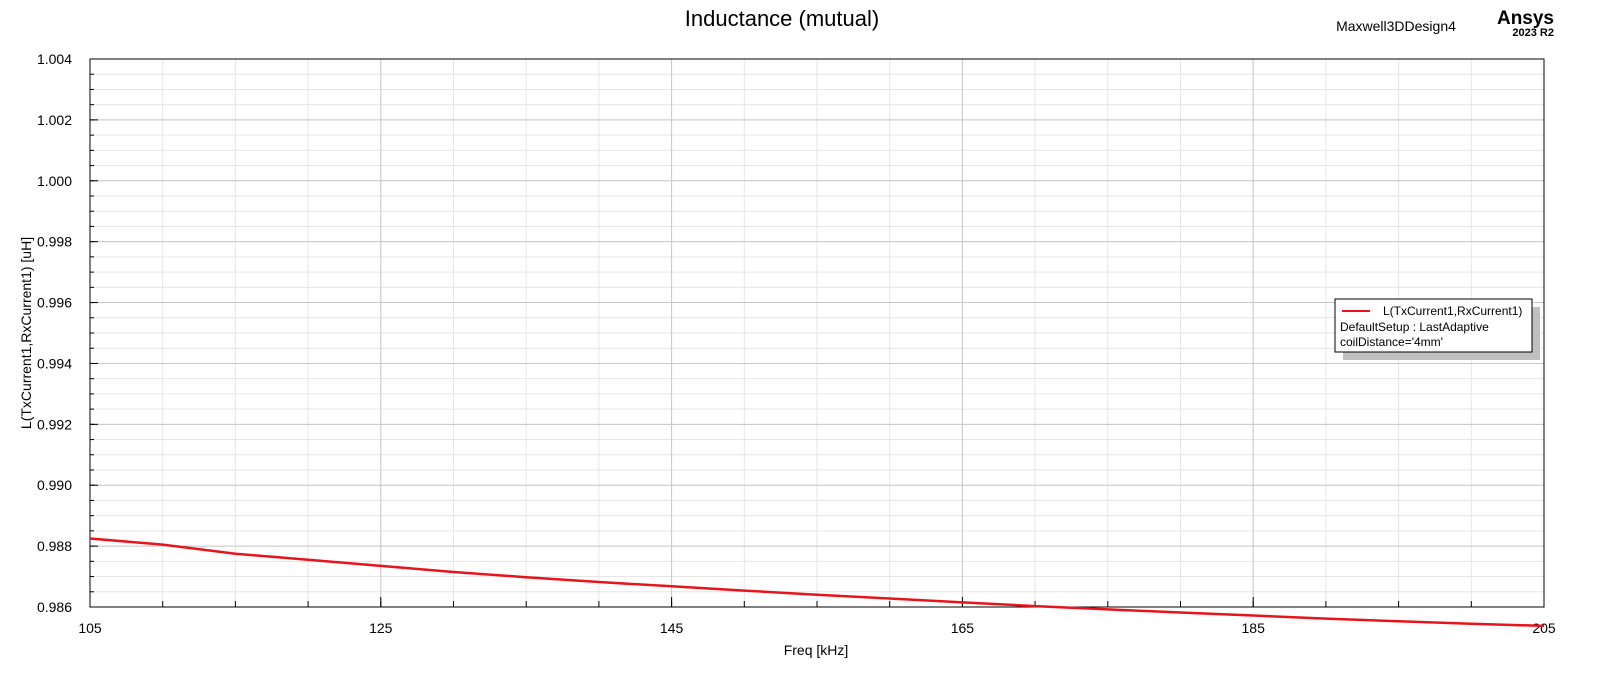 The image size is (1602, 680). What do you see at coordinates (1452, 311) in the screenshot?
I see `legend-series-label: L(TxCurrent1,RxCurrent1)` at bounding box center [1452, 311].